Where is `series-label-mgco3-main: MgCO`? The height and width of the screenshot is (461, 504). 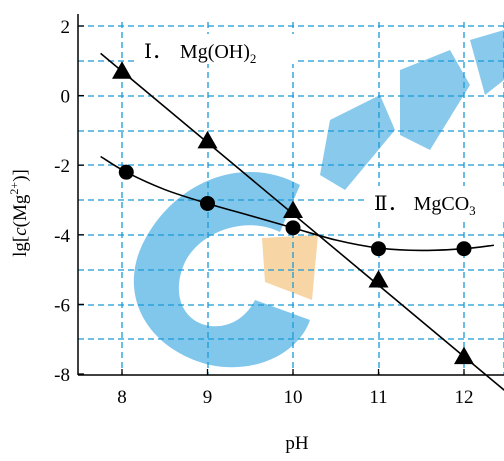 series-label-mgco3-main: MgCO is located at coordinates (442, 204).